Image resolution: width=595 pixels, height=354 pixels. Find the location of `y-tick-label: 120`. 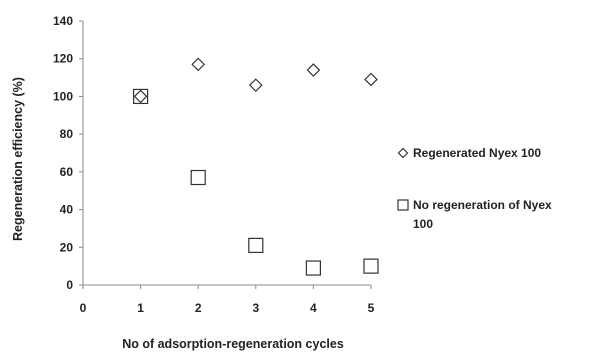

y-tick-label: 120 is located at coordinates (63, 59).